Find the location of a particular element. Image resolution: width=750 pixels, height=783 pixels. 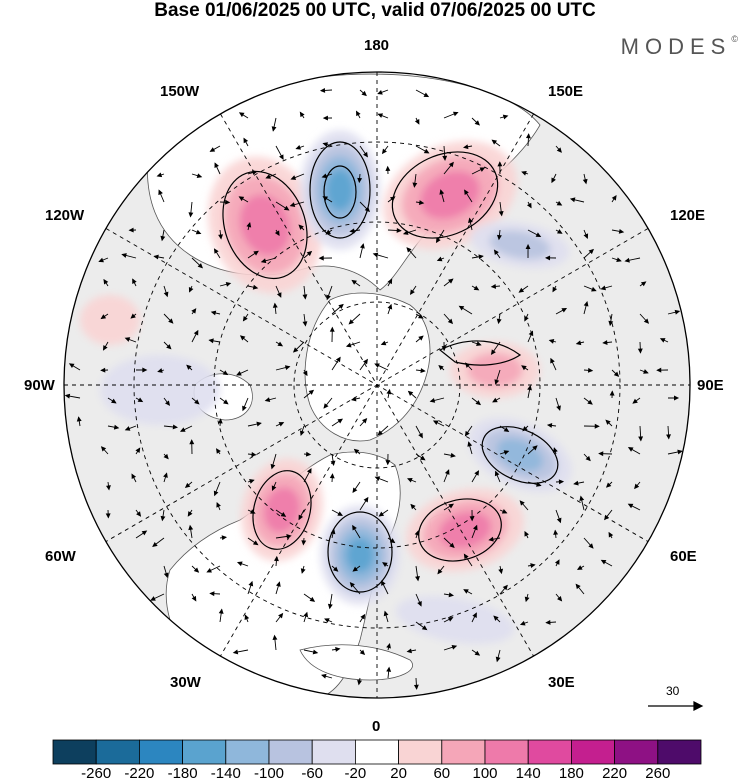

anomaly-low-north-pacific is located at coordinates (340, 190).